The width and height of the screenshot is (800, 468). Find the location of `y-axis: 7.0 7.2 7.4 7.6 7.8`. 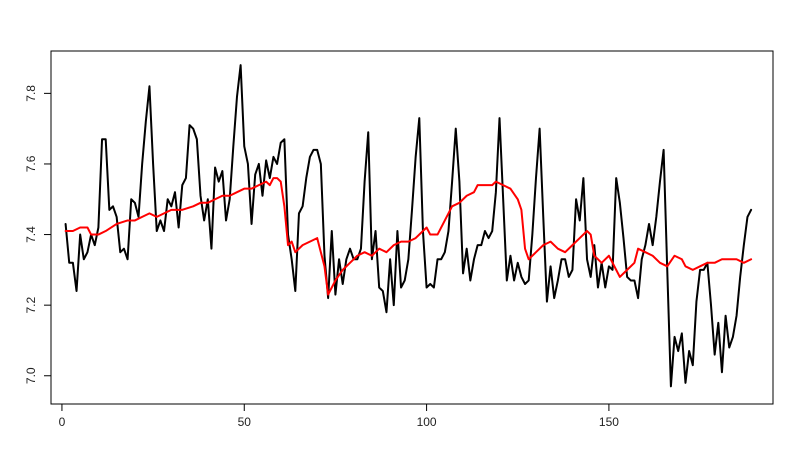

y-axis: 7.0 7.2 7.4 7.6 7.8 is located at coordinates (37, 234).